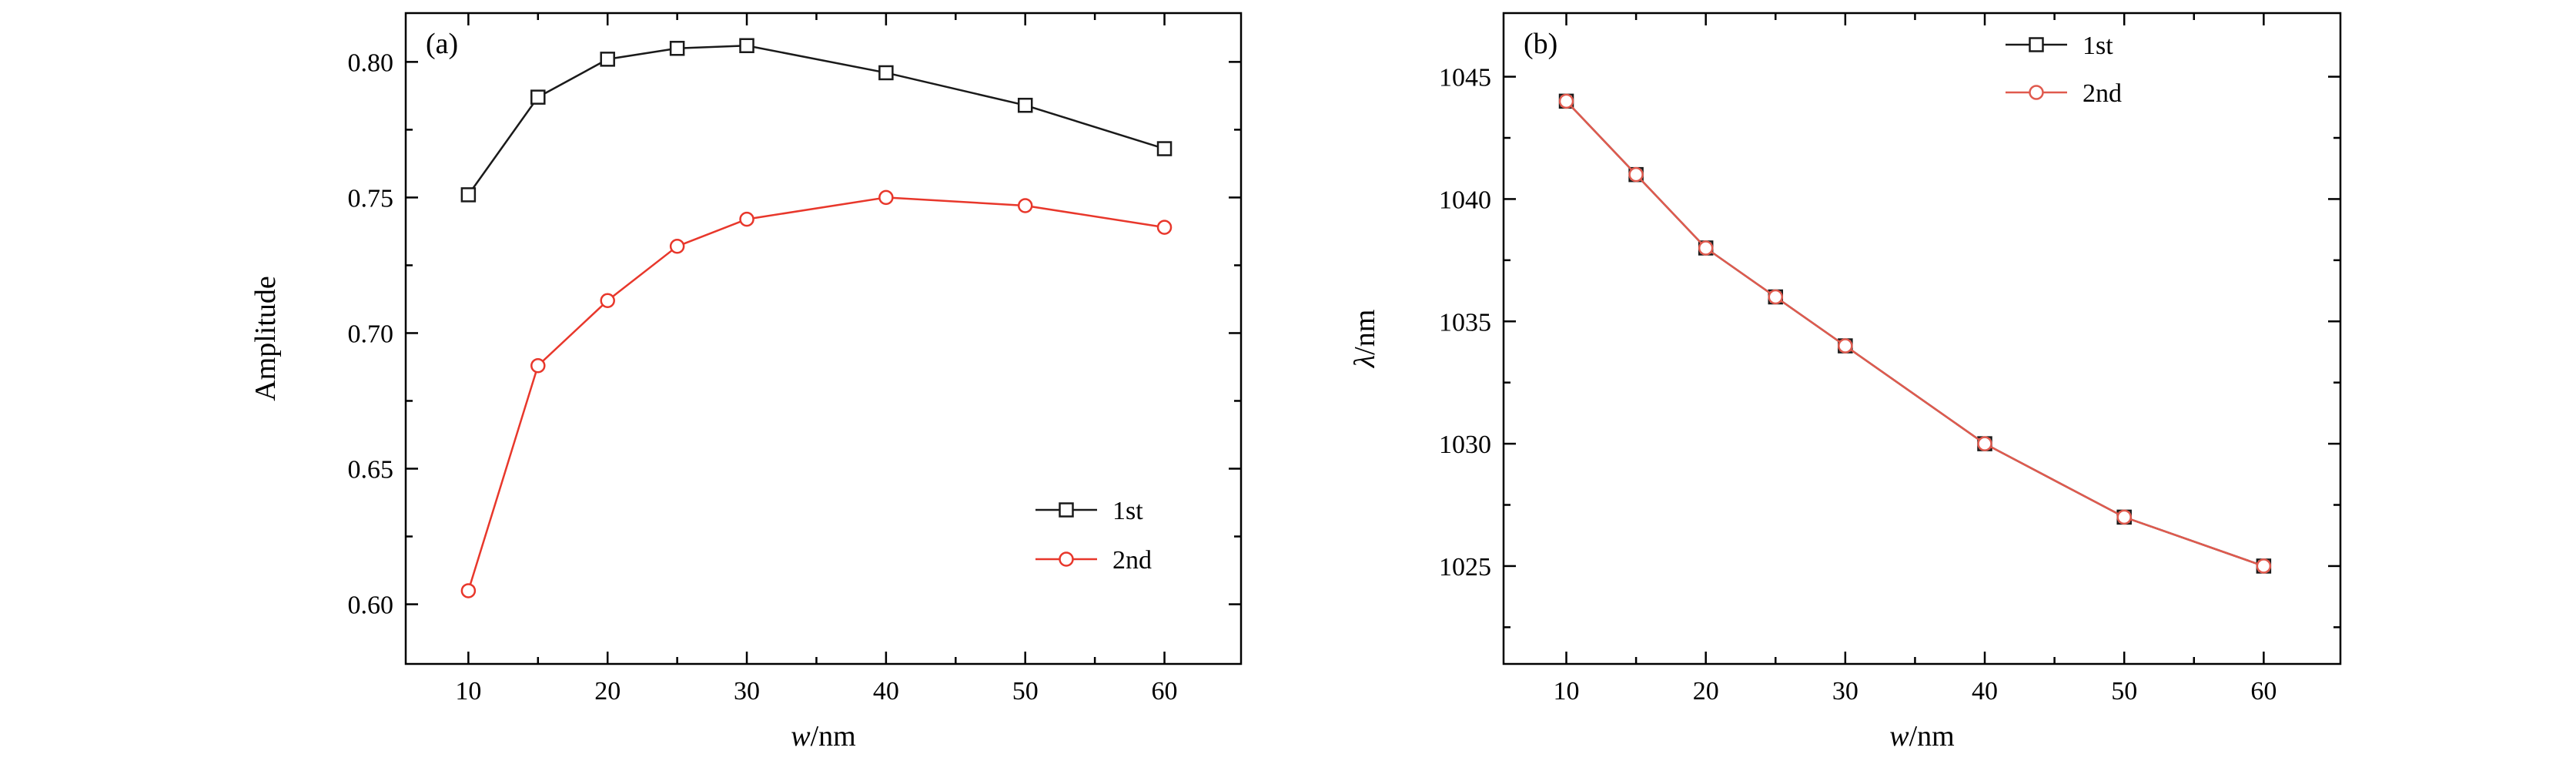 The width and height of the screenshot is (2576, 781). I want to click on y-tick-label: 1040, so click(1465, 200).